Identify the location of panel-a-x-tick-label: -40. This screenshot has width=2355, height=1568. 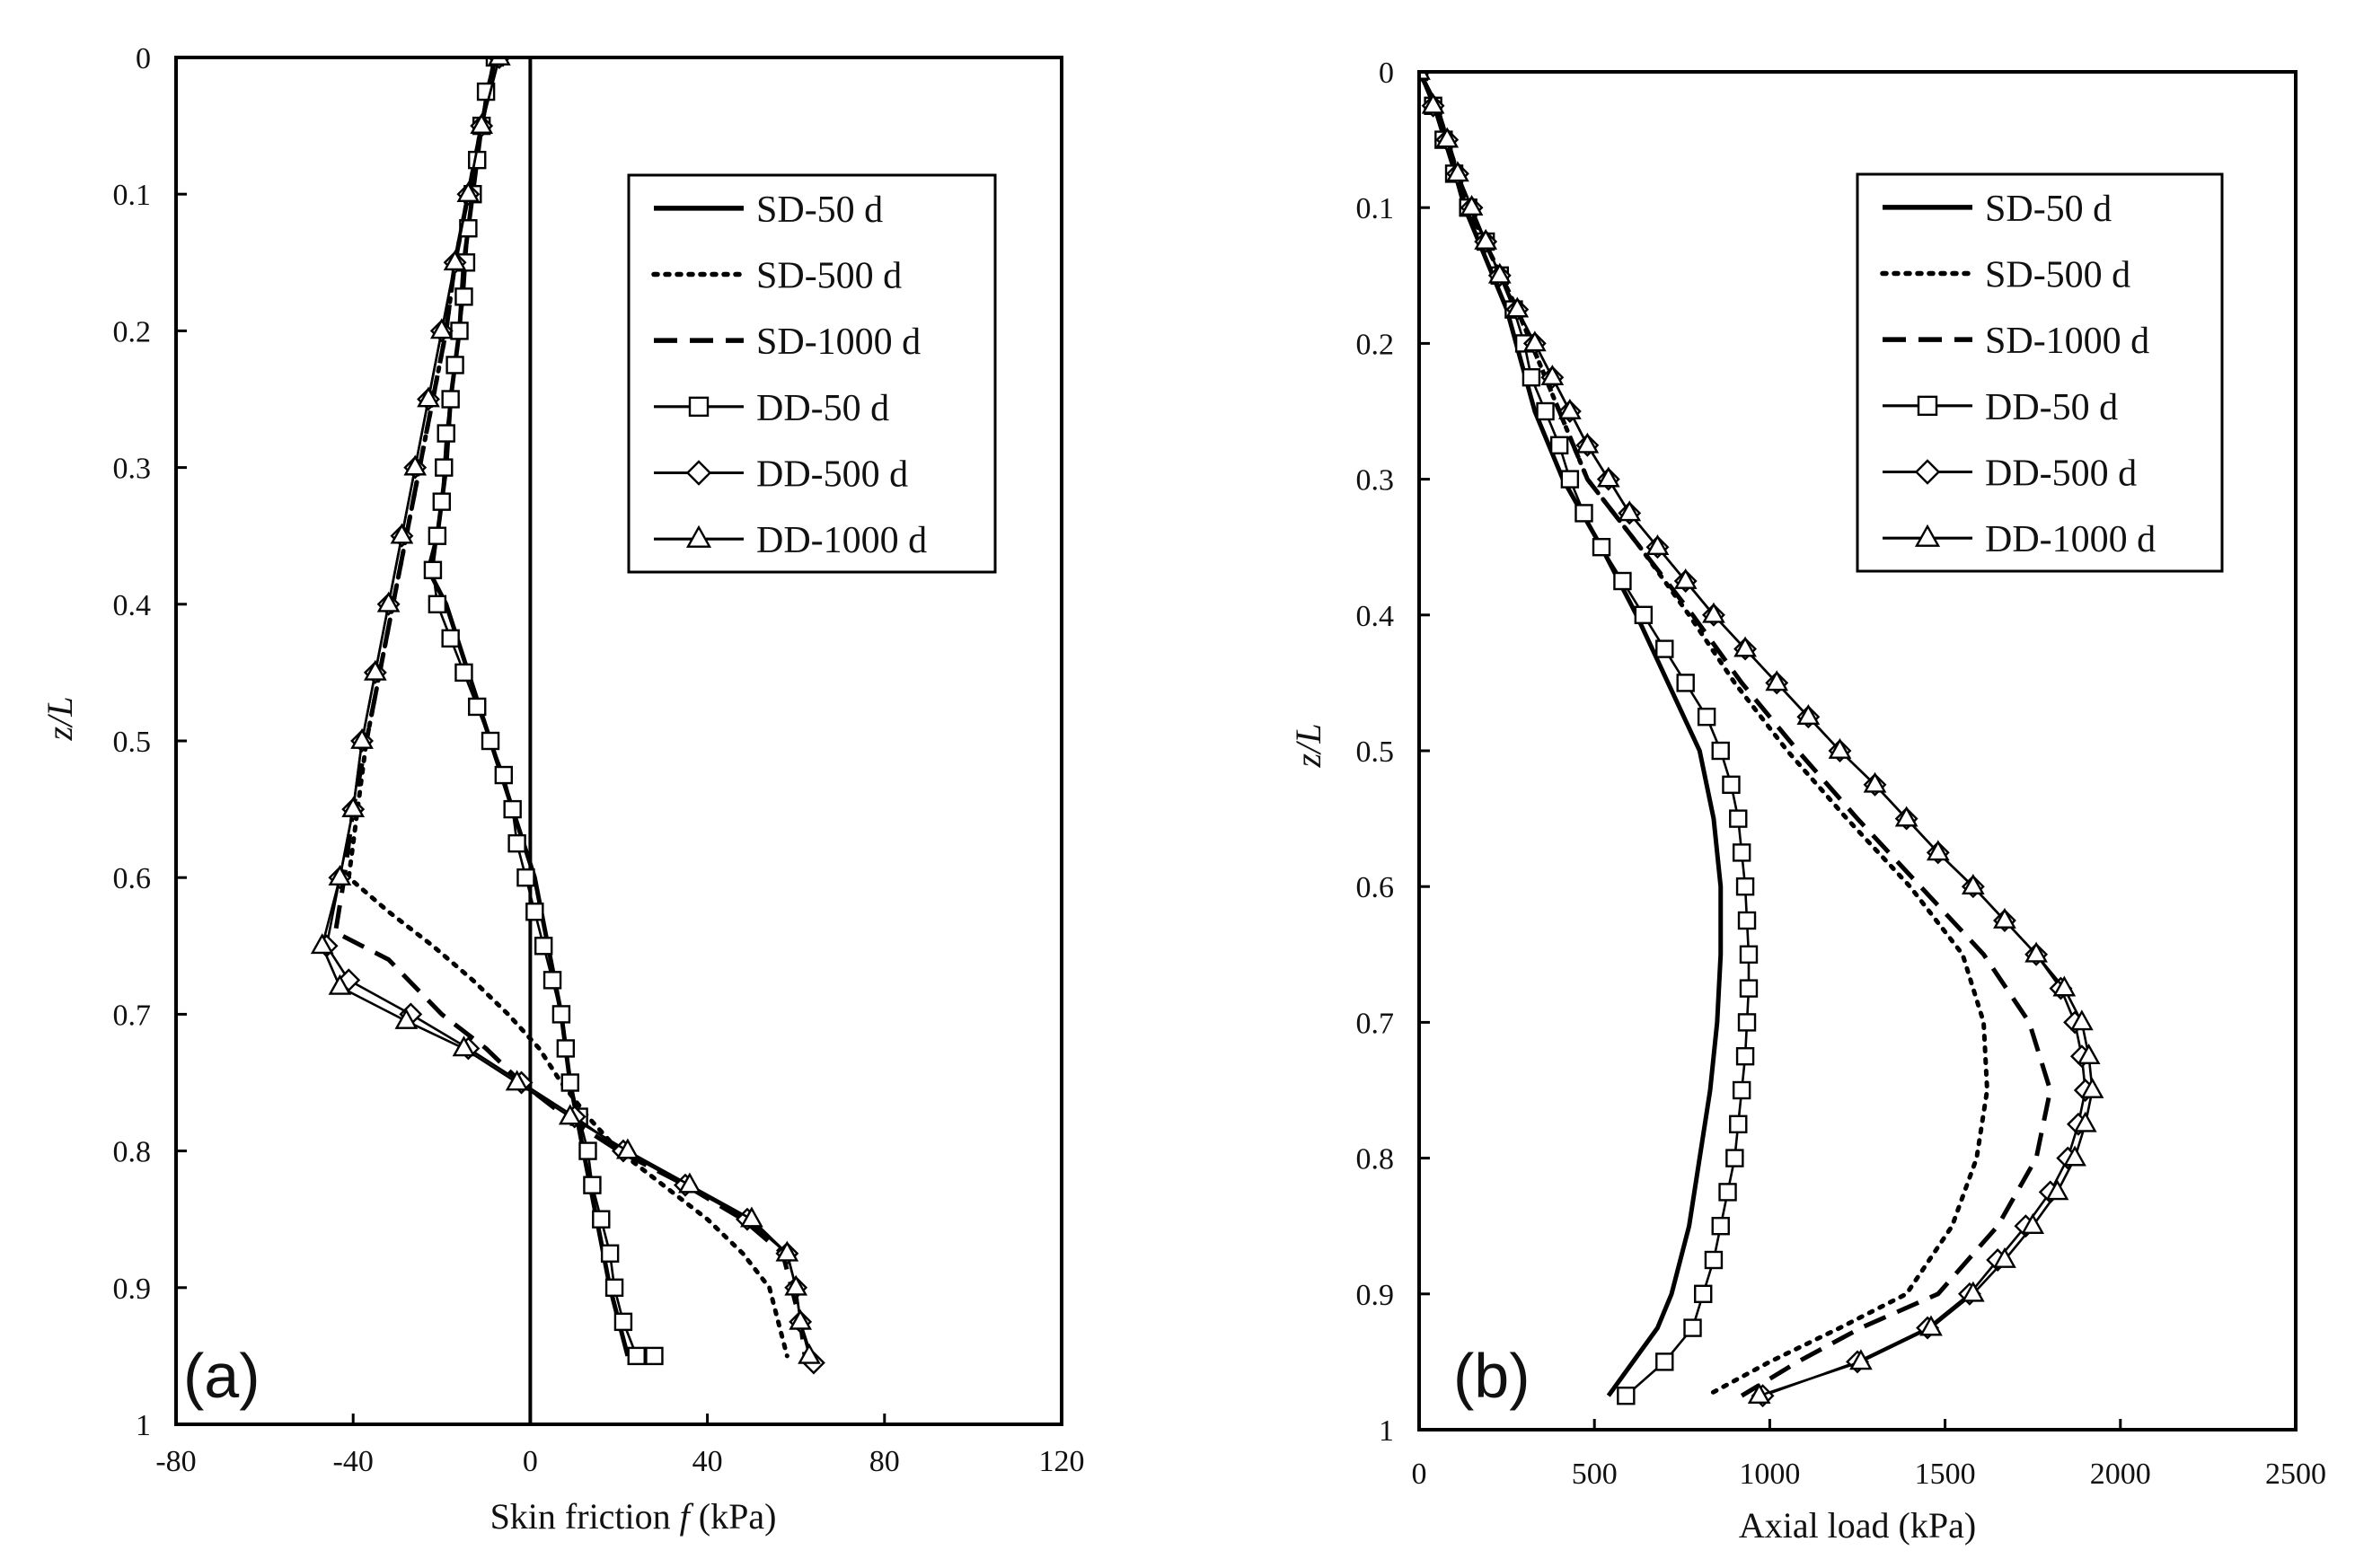
(353, 1461).